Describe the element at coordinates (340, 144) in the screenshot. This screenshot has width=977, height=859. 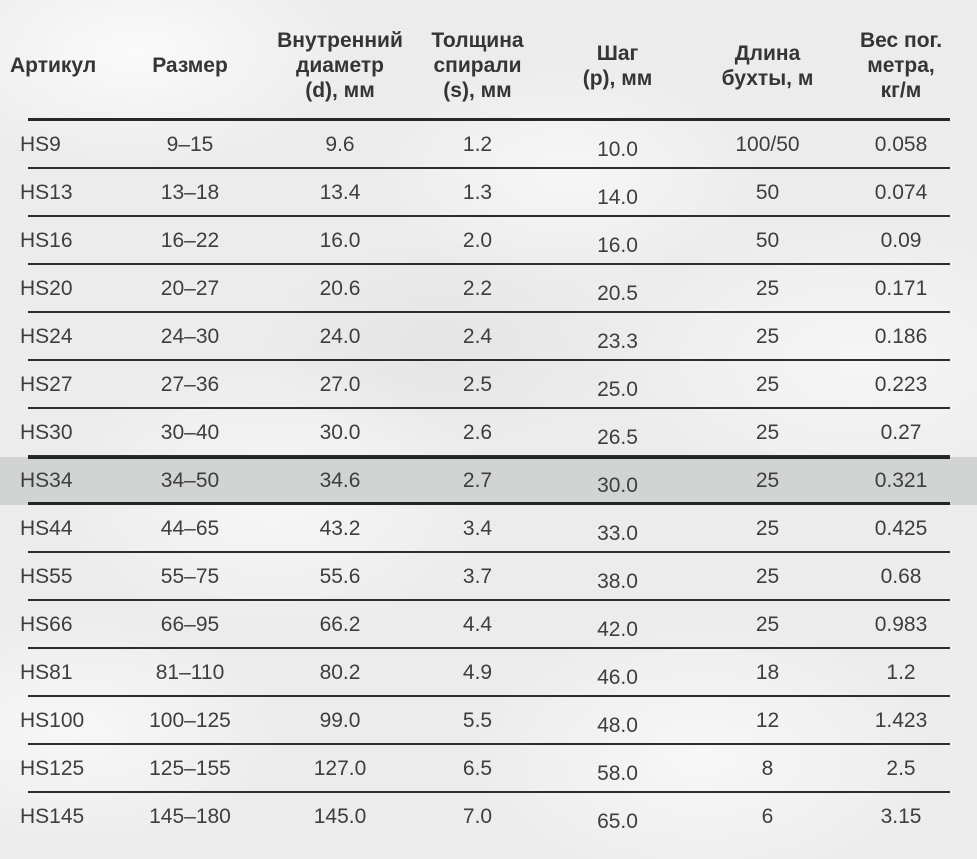
I see `cell-inner-diameter: 9.6` at that location.